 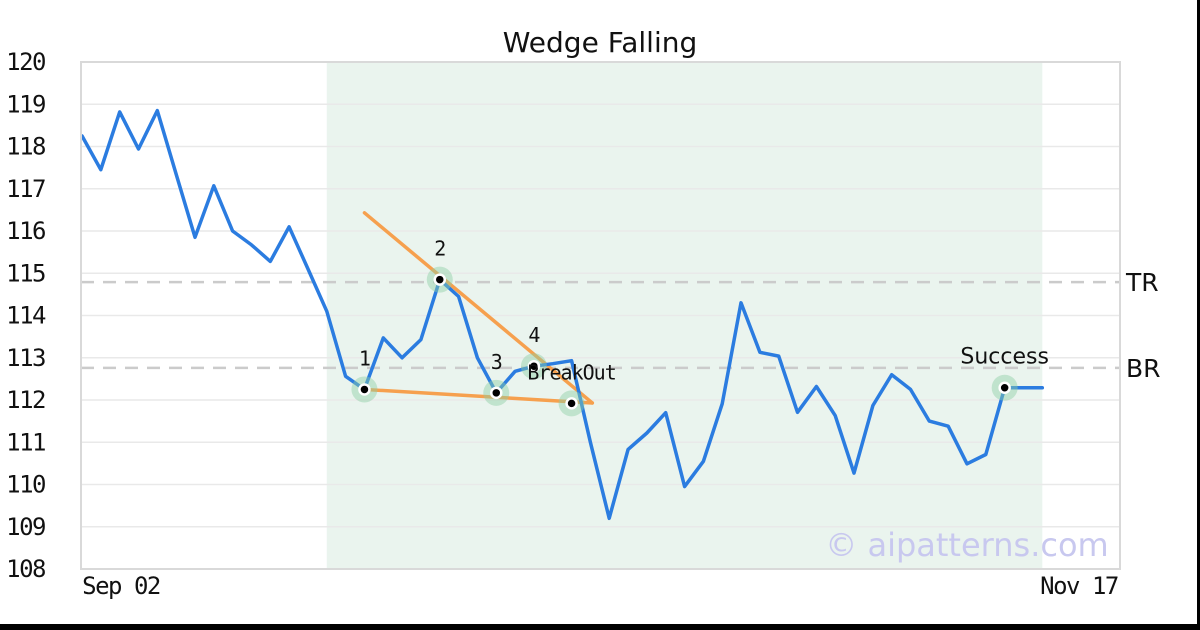 I want to click on y-tick-label: 120, so click(x=25, y=62).